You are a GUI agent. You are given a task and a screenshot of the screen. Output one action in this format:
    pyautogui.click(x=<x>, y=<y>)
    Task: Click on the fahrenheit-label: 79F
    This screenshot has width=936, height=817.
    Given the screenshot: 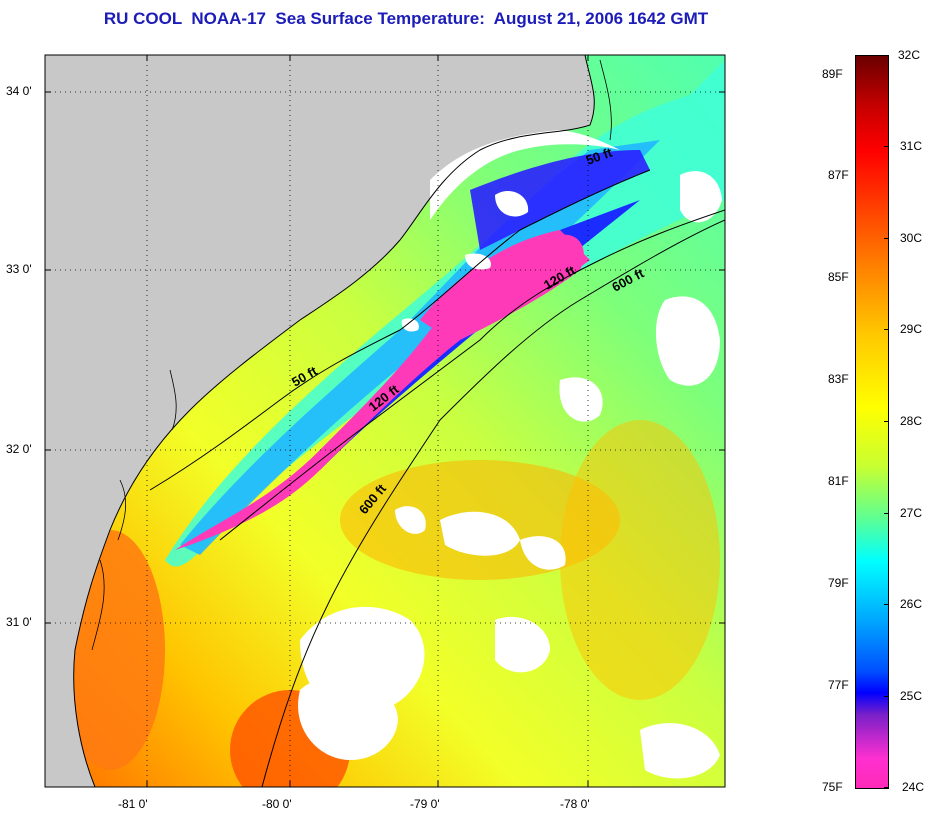 What is the action you would take?
    pyautogui.click(x=838, y=583)
    